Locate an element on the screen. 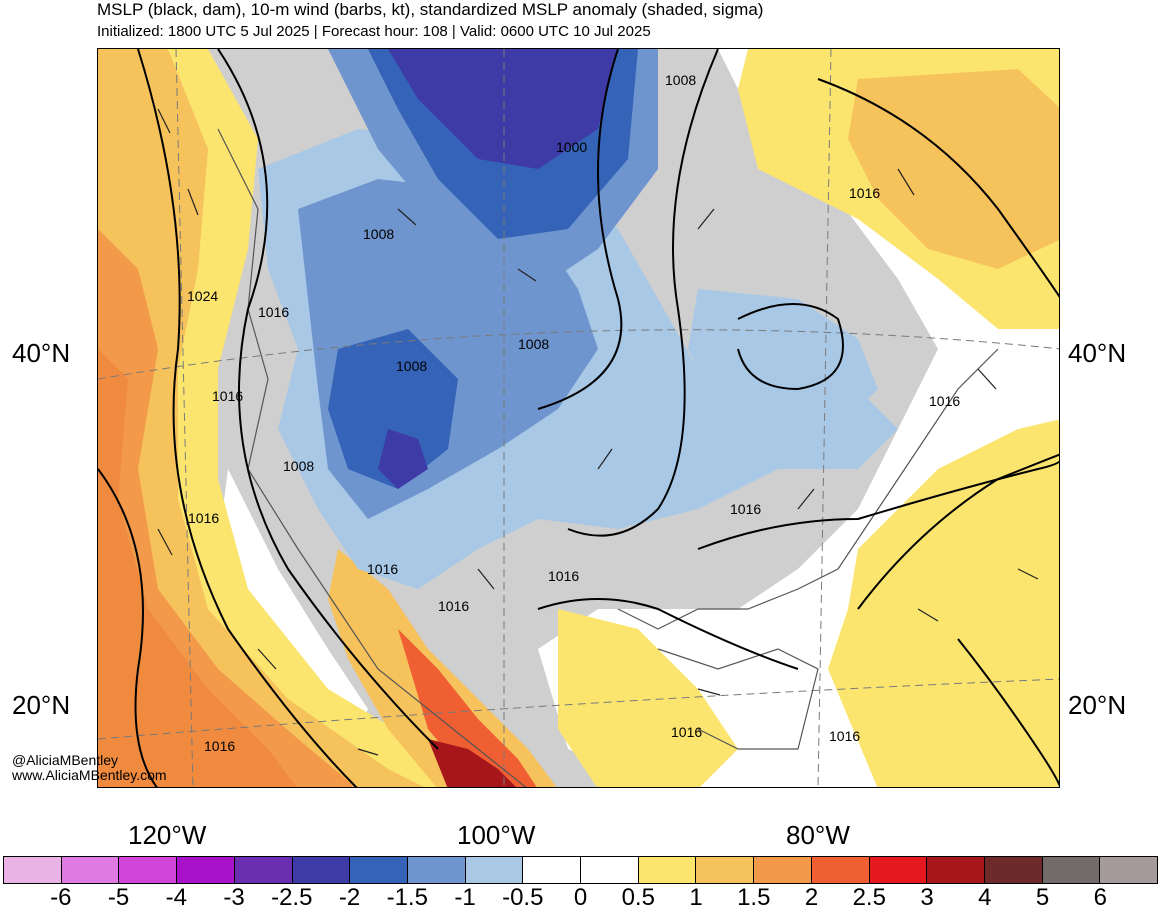 This screenshot has width=1160, height=912. lat-label-40n: 40°N is located at coordinates (41, 353).